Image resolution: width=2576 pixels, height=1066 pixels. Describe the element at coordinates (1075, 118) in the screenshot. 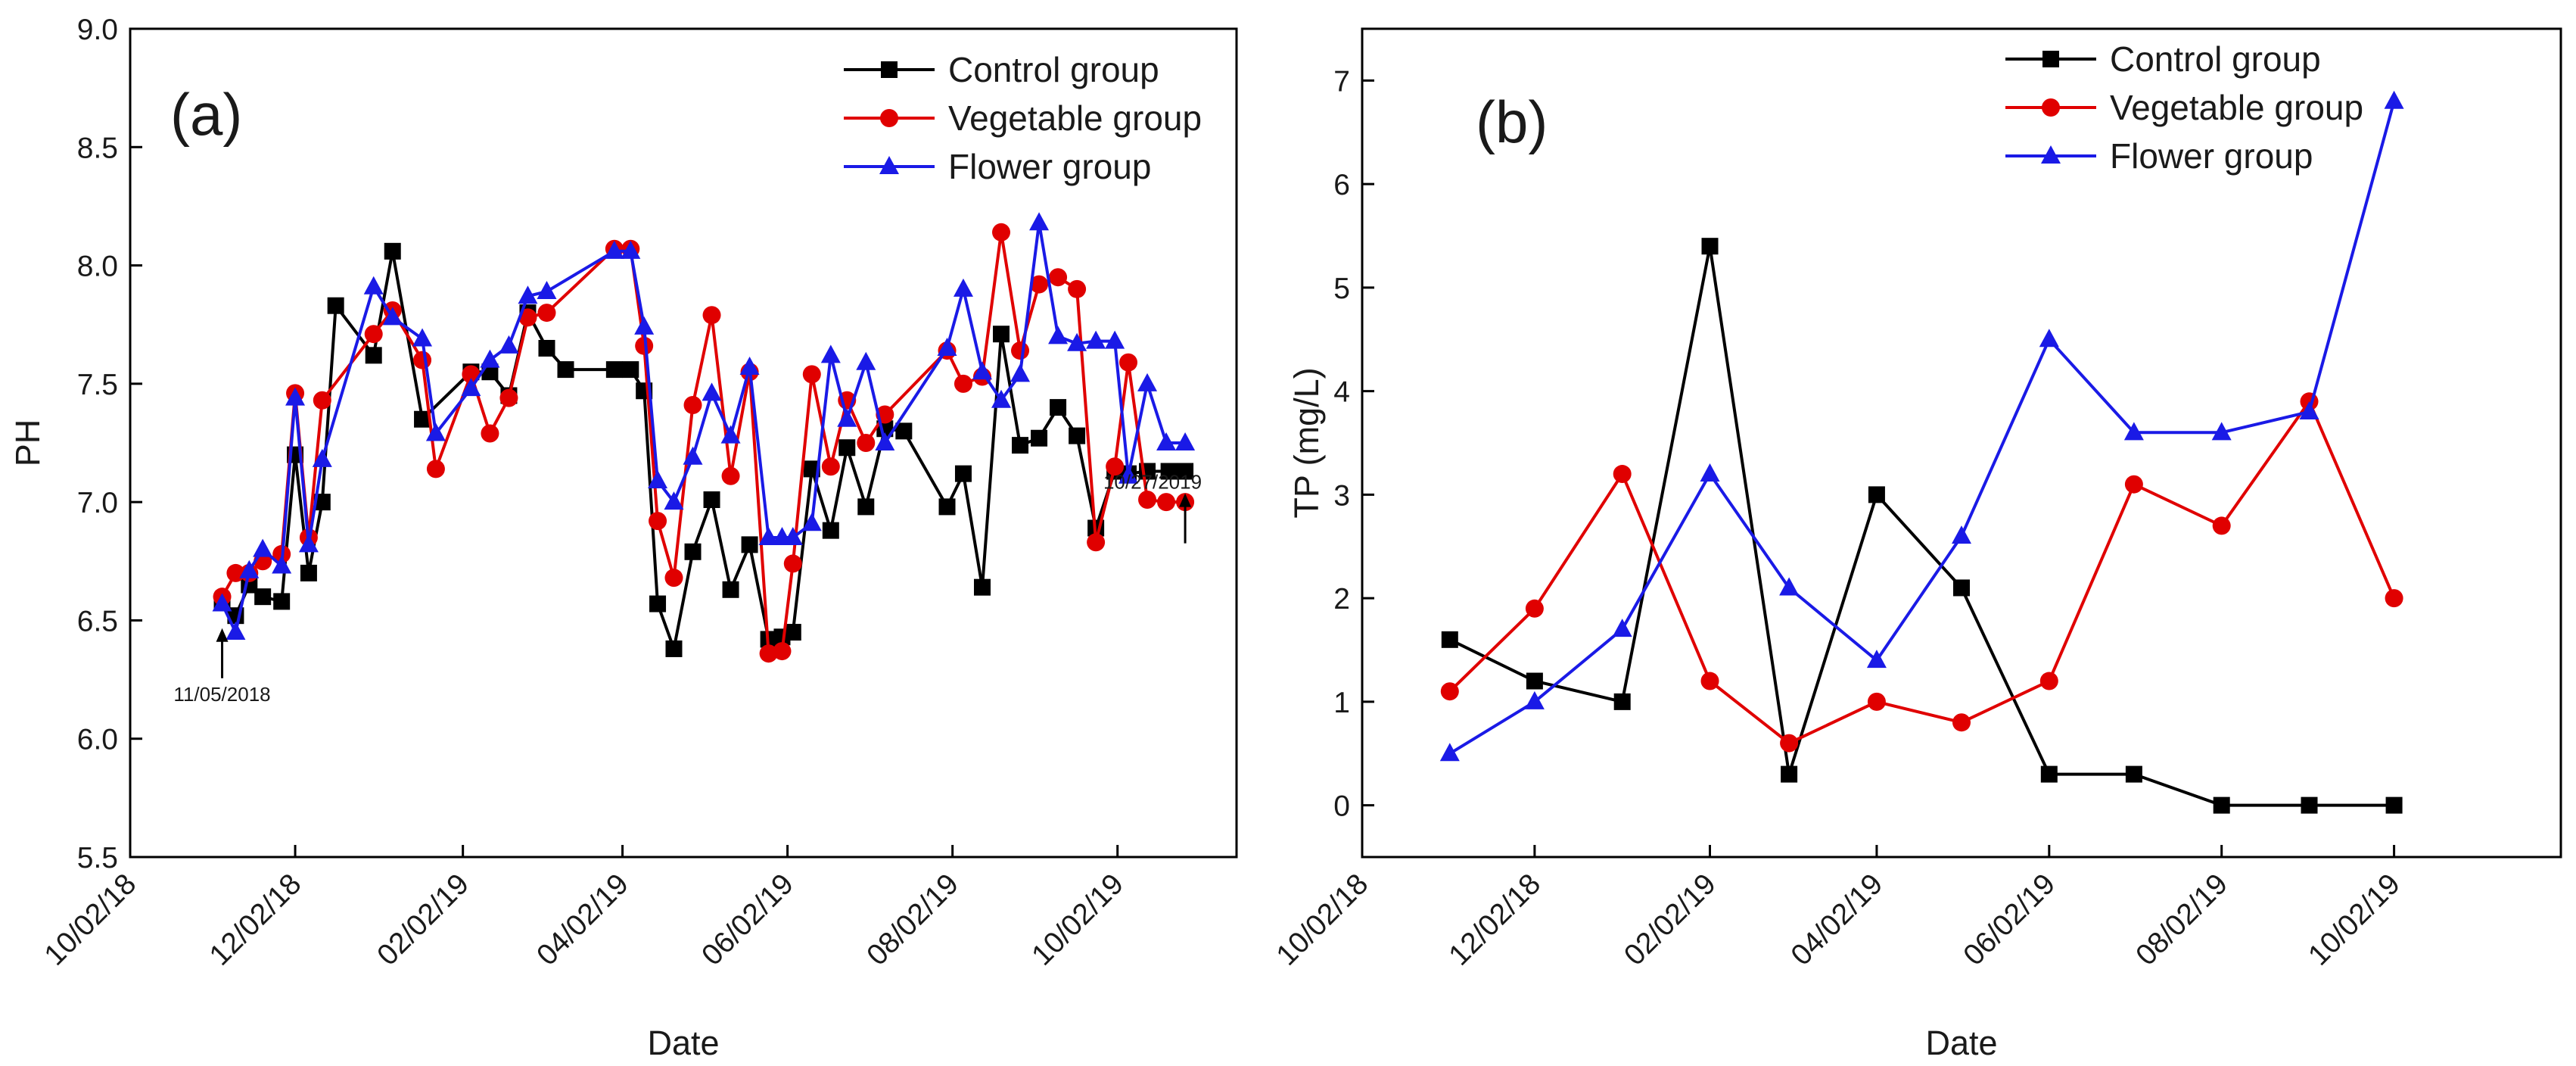

I see `legend-label: Vegetable group` at that location.